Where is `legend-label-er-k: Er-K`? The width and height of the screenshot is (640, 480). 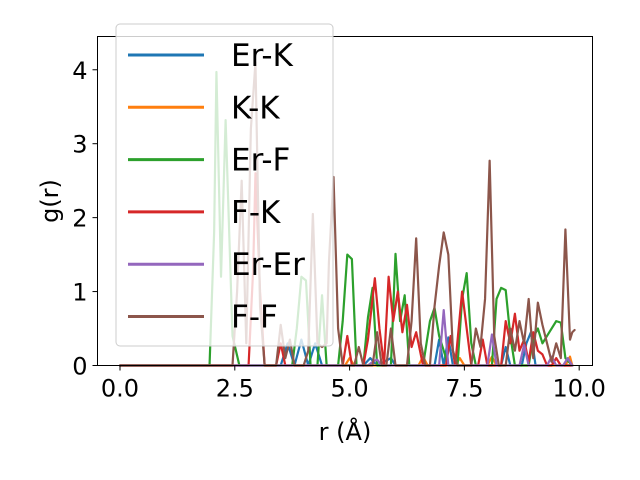
legend-label-er-k: Er-K is located at coordinates (262, 56).